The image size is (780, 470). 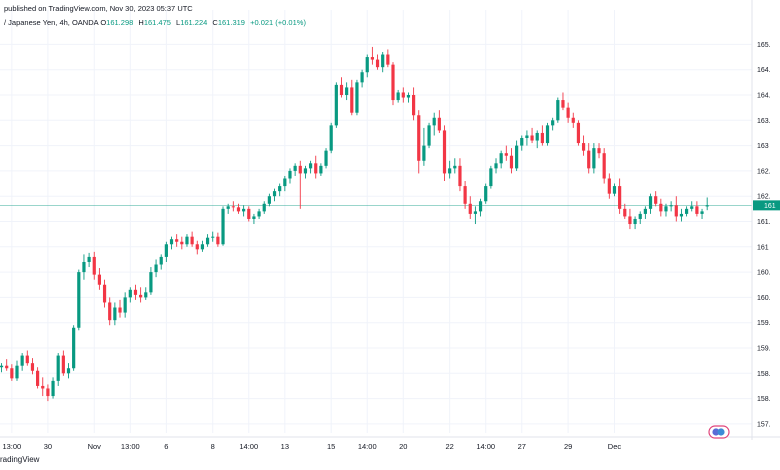 What do you see at coordinates (103, 22) in the screenshot?
I see `open-label: O` at bounding box center [103, 22].